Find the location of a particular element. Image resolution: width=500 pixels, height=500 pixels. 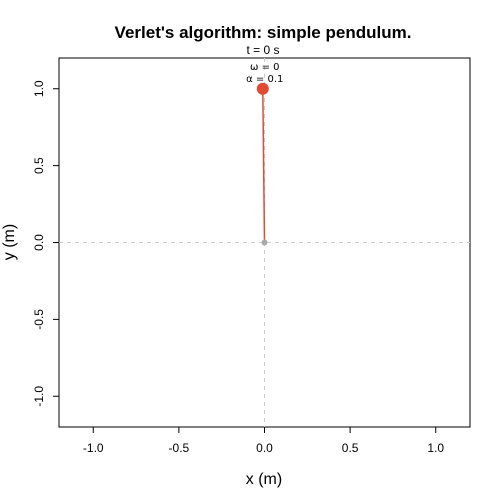

x-axis-label: x (m) is located at coordinates (264, 479).